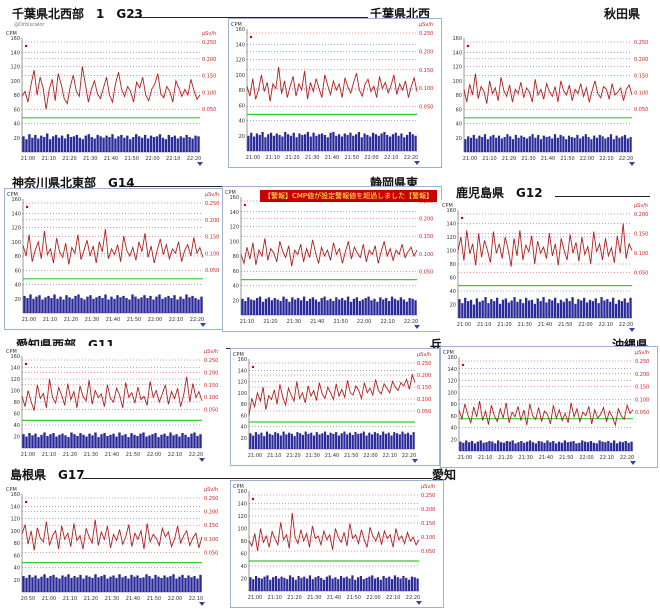 This screenshot has height=609, width=660. Describe the element at coordinates (332, 84) in the screenshot. I see `cpm-series-line` at that location.